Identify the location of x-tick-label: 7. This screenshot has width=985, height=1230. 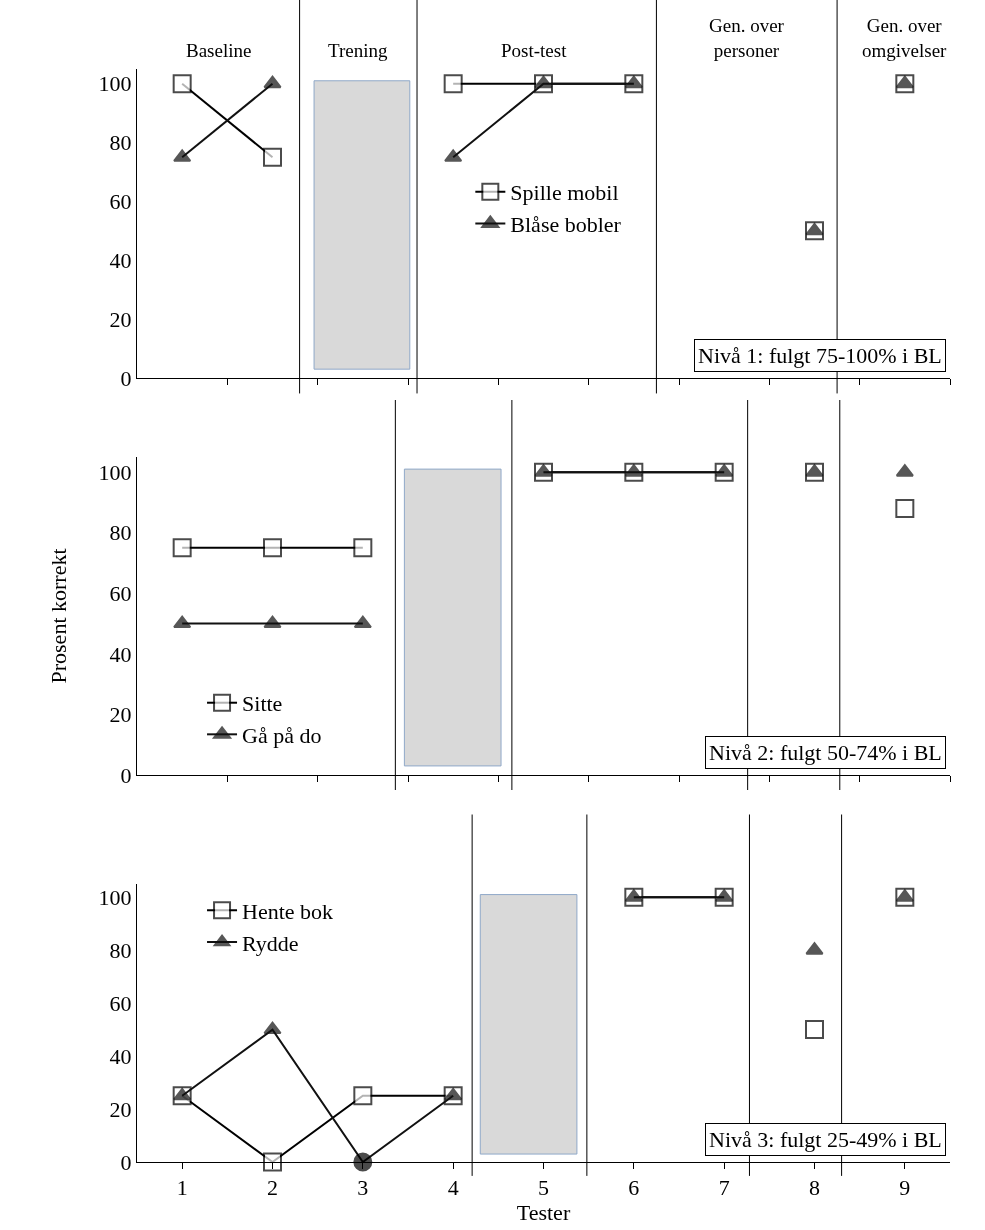
(724, 1188).